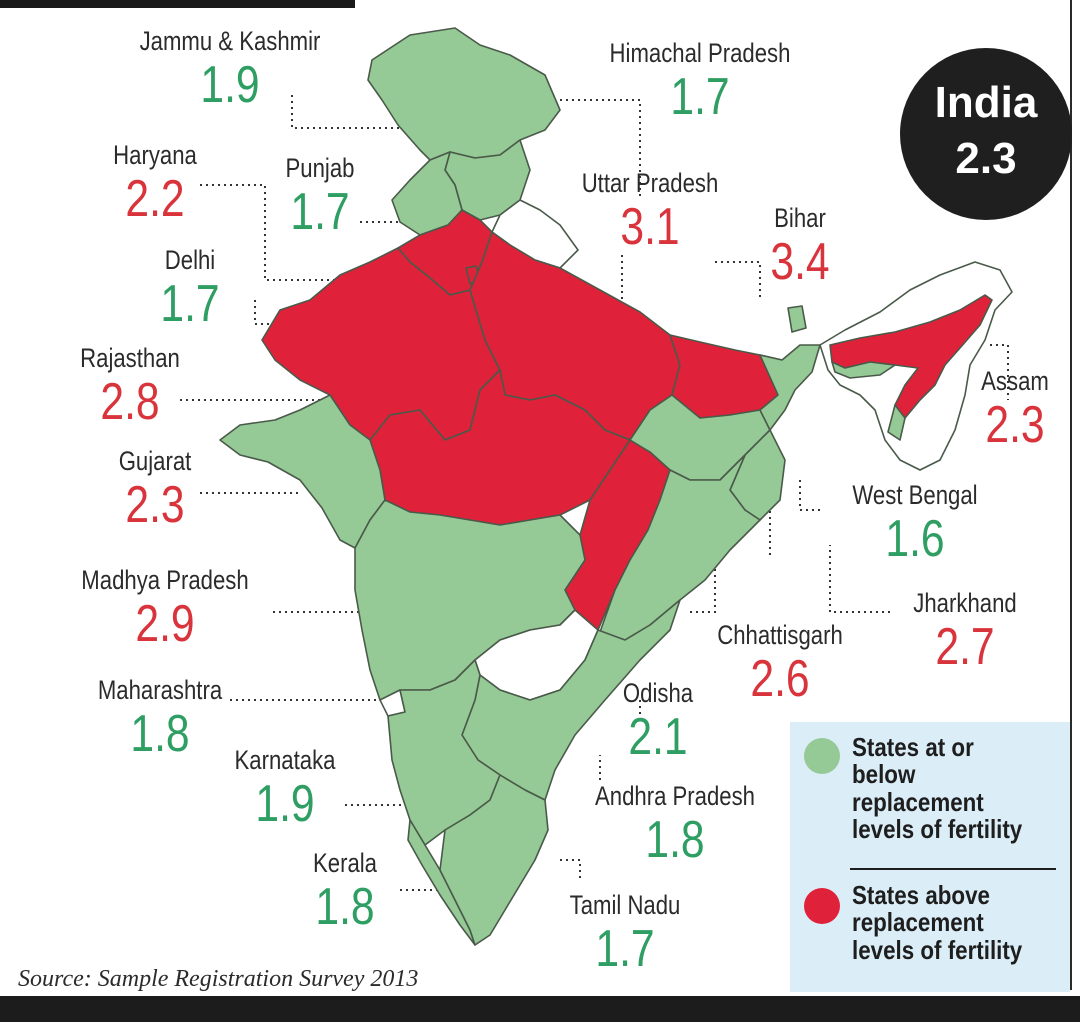 Image resolution: width=1080 pixels, height=1022 pixels. I want to click on label-kerala: Kerala 1.8, so click(345, 892).